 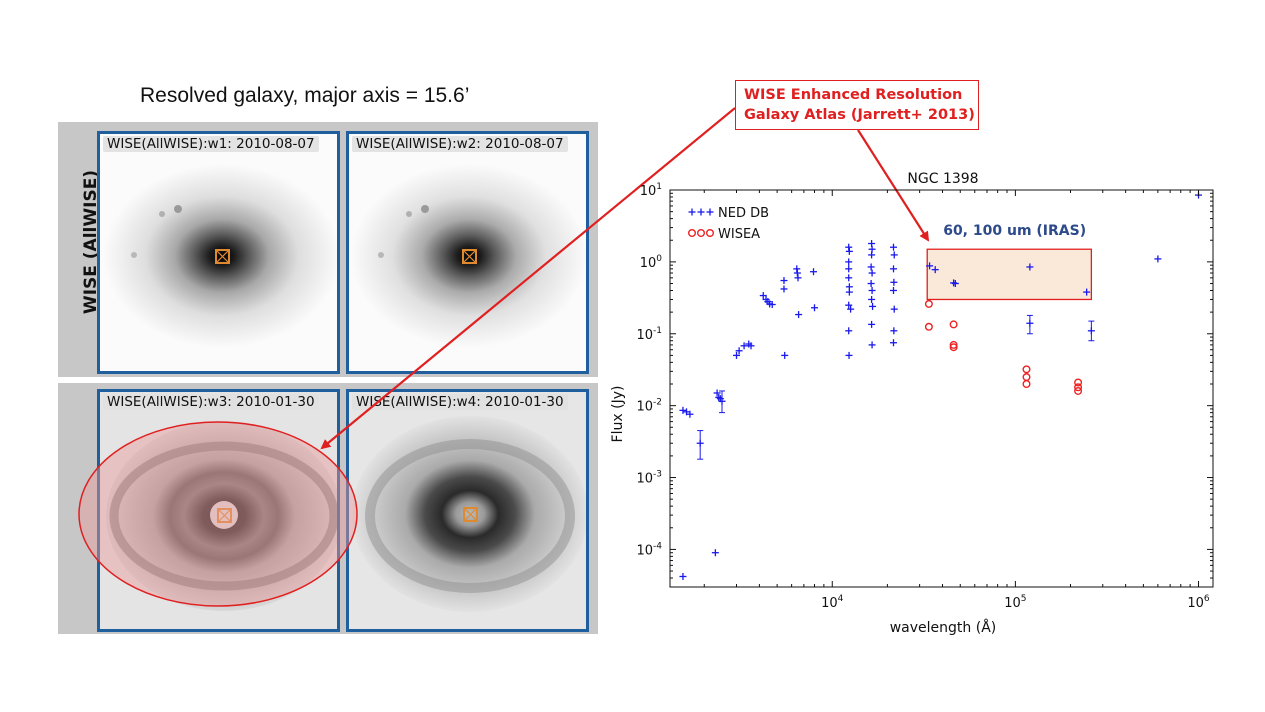 I want to click on y-axis-label: Flux (Jy), so click(x=618, y=414).